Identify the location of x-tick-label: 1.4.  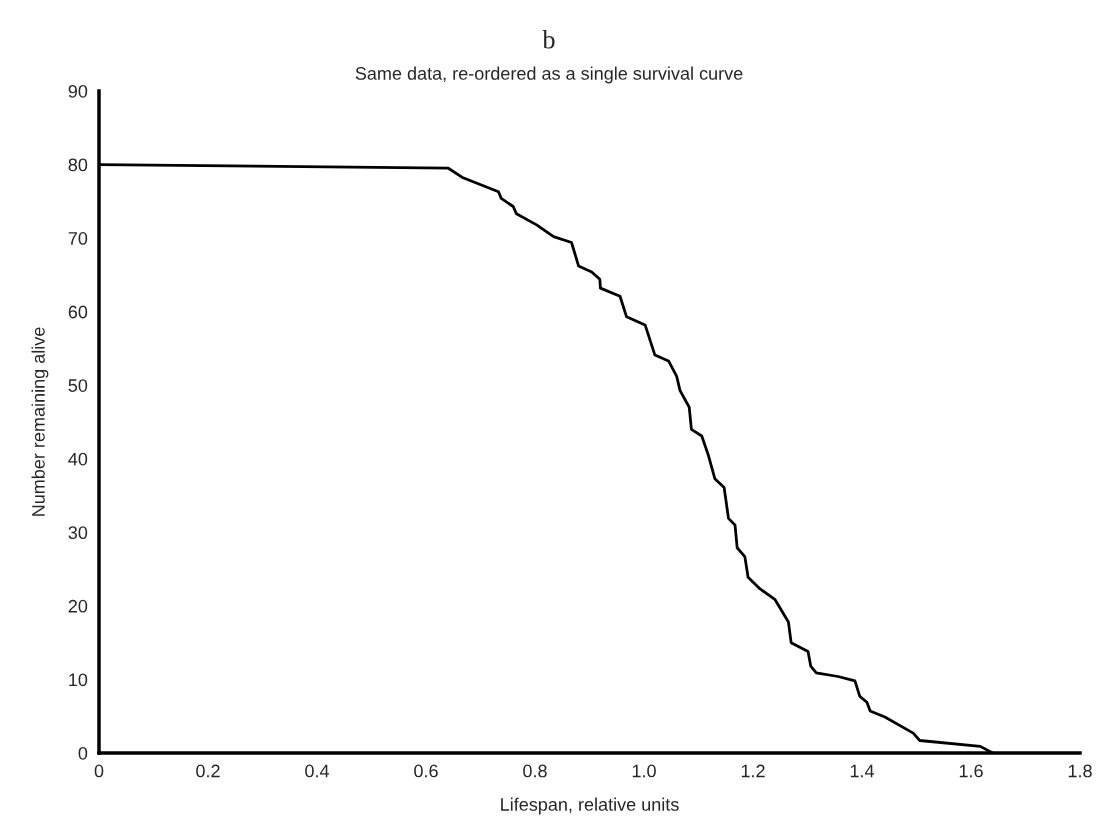
(862, 771).